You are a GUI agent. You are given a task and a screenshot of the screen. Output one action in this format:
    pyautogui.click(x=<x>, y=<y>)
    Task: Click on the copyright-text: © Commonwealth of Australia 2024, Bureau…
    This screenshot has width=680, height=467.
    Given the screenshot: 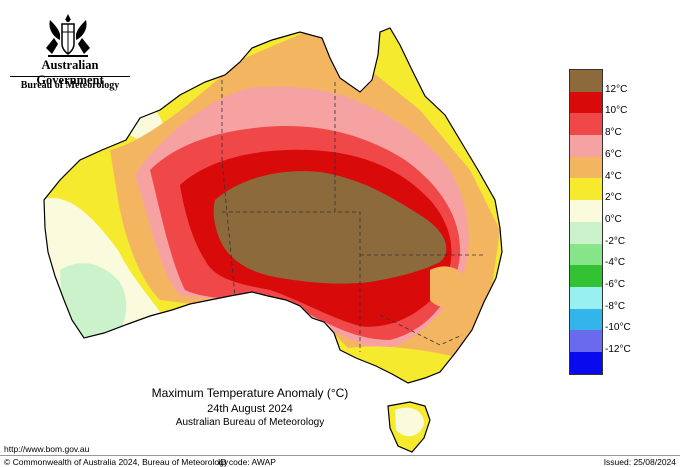 What is the action you would take?
    pyautogui.click(x=116, y=462)
    